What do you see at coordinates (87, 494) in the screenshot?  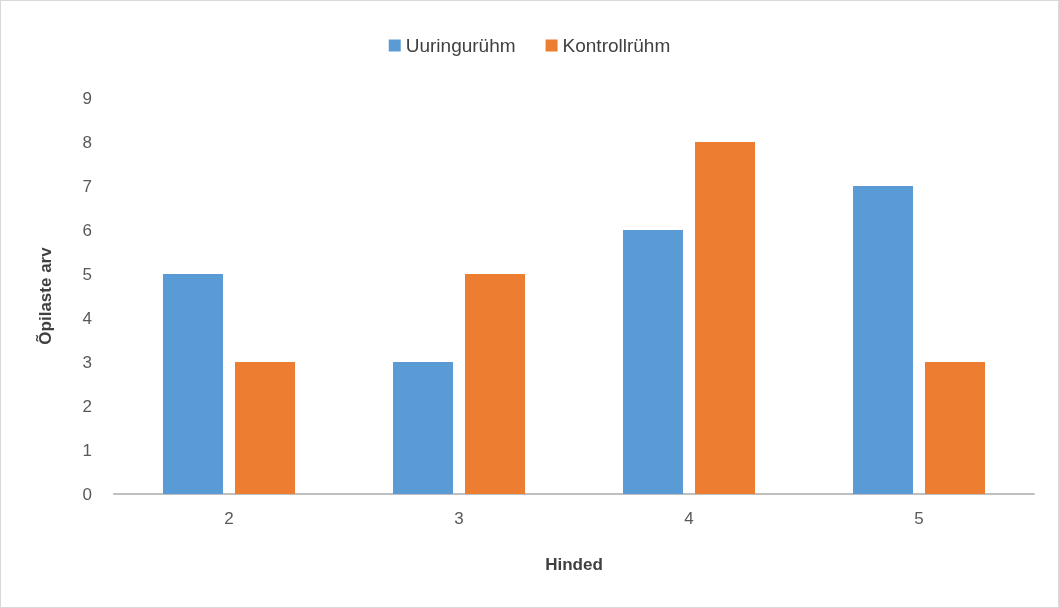 I see `y-tick-label: 0` at bounding box center [87, 494].